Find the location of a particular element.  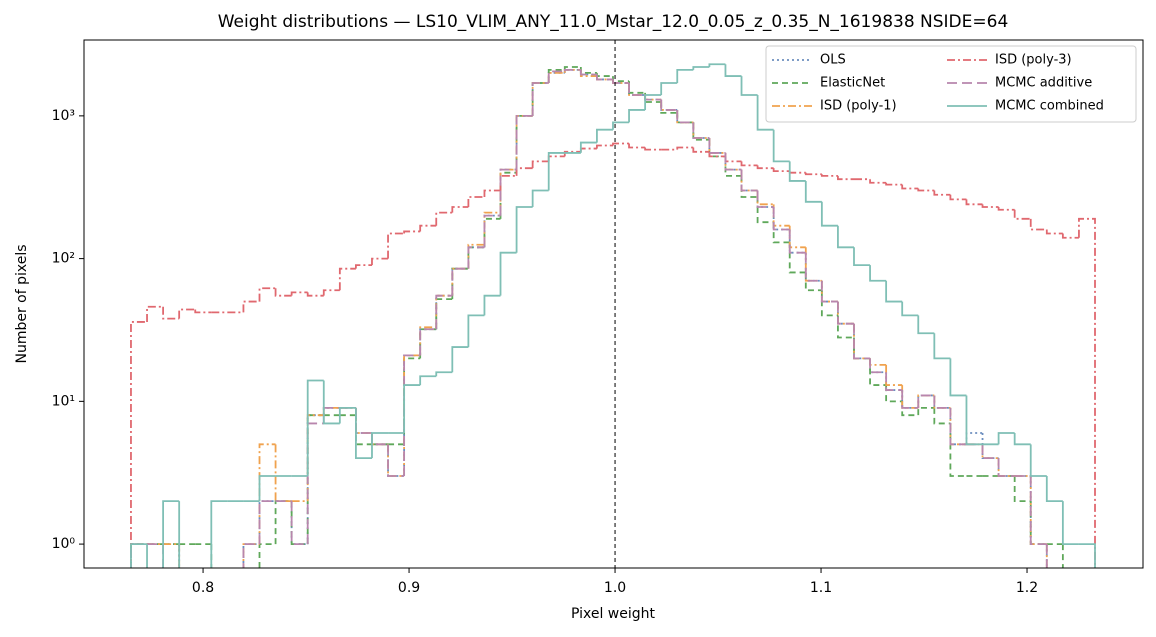

x-tick-label: 1.0 is located at coordinates (615, 588).